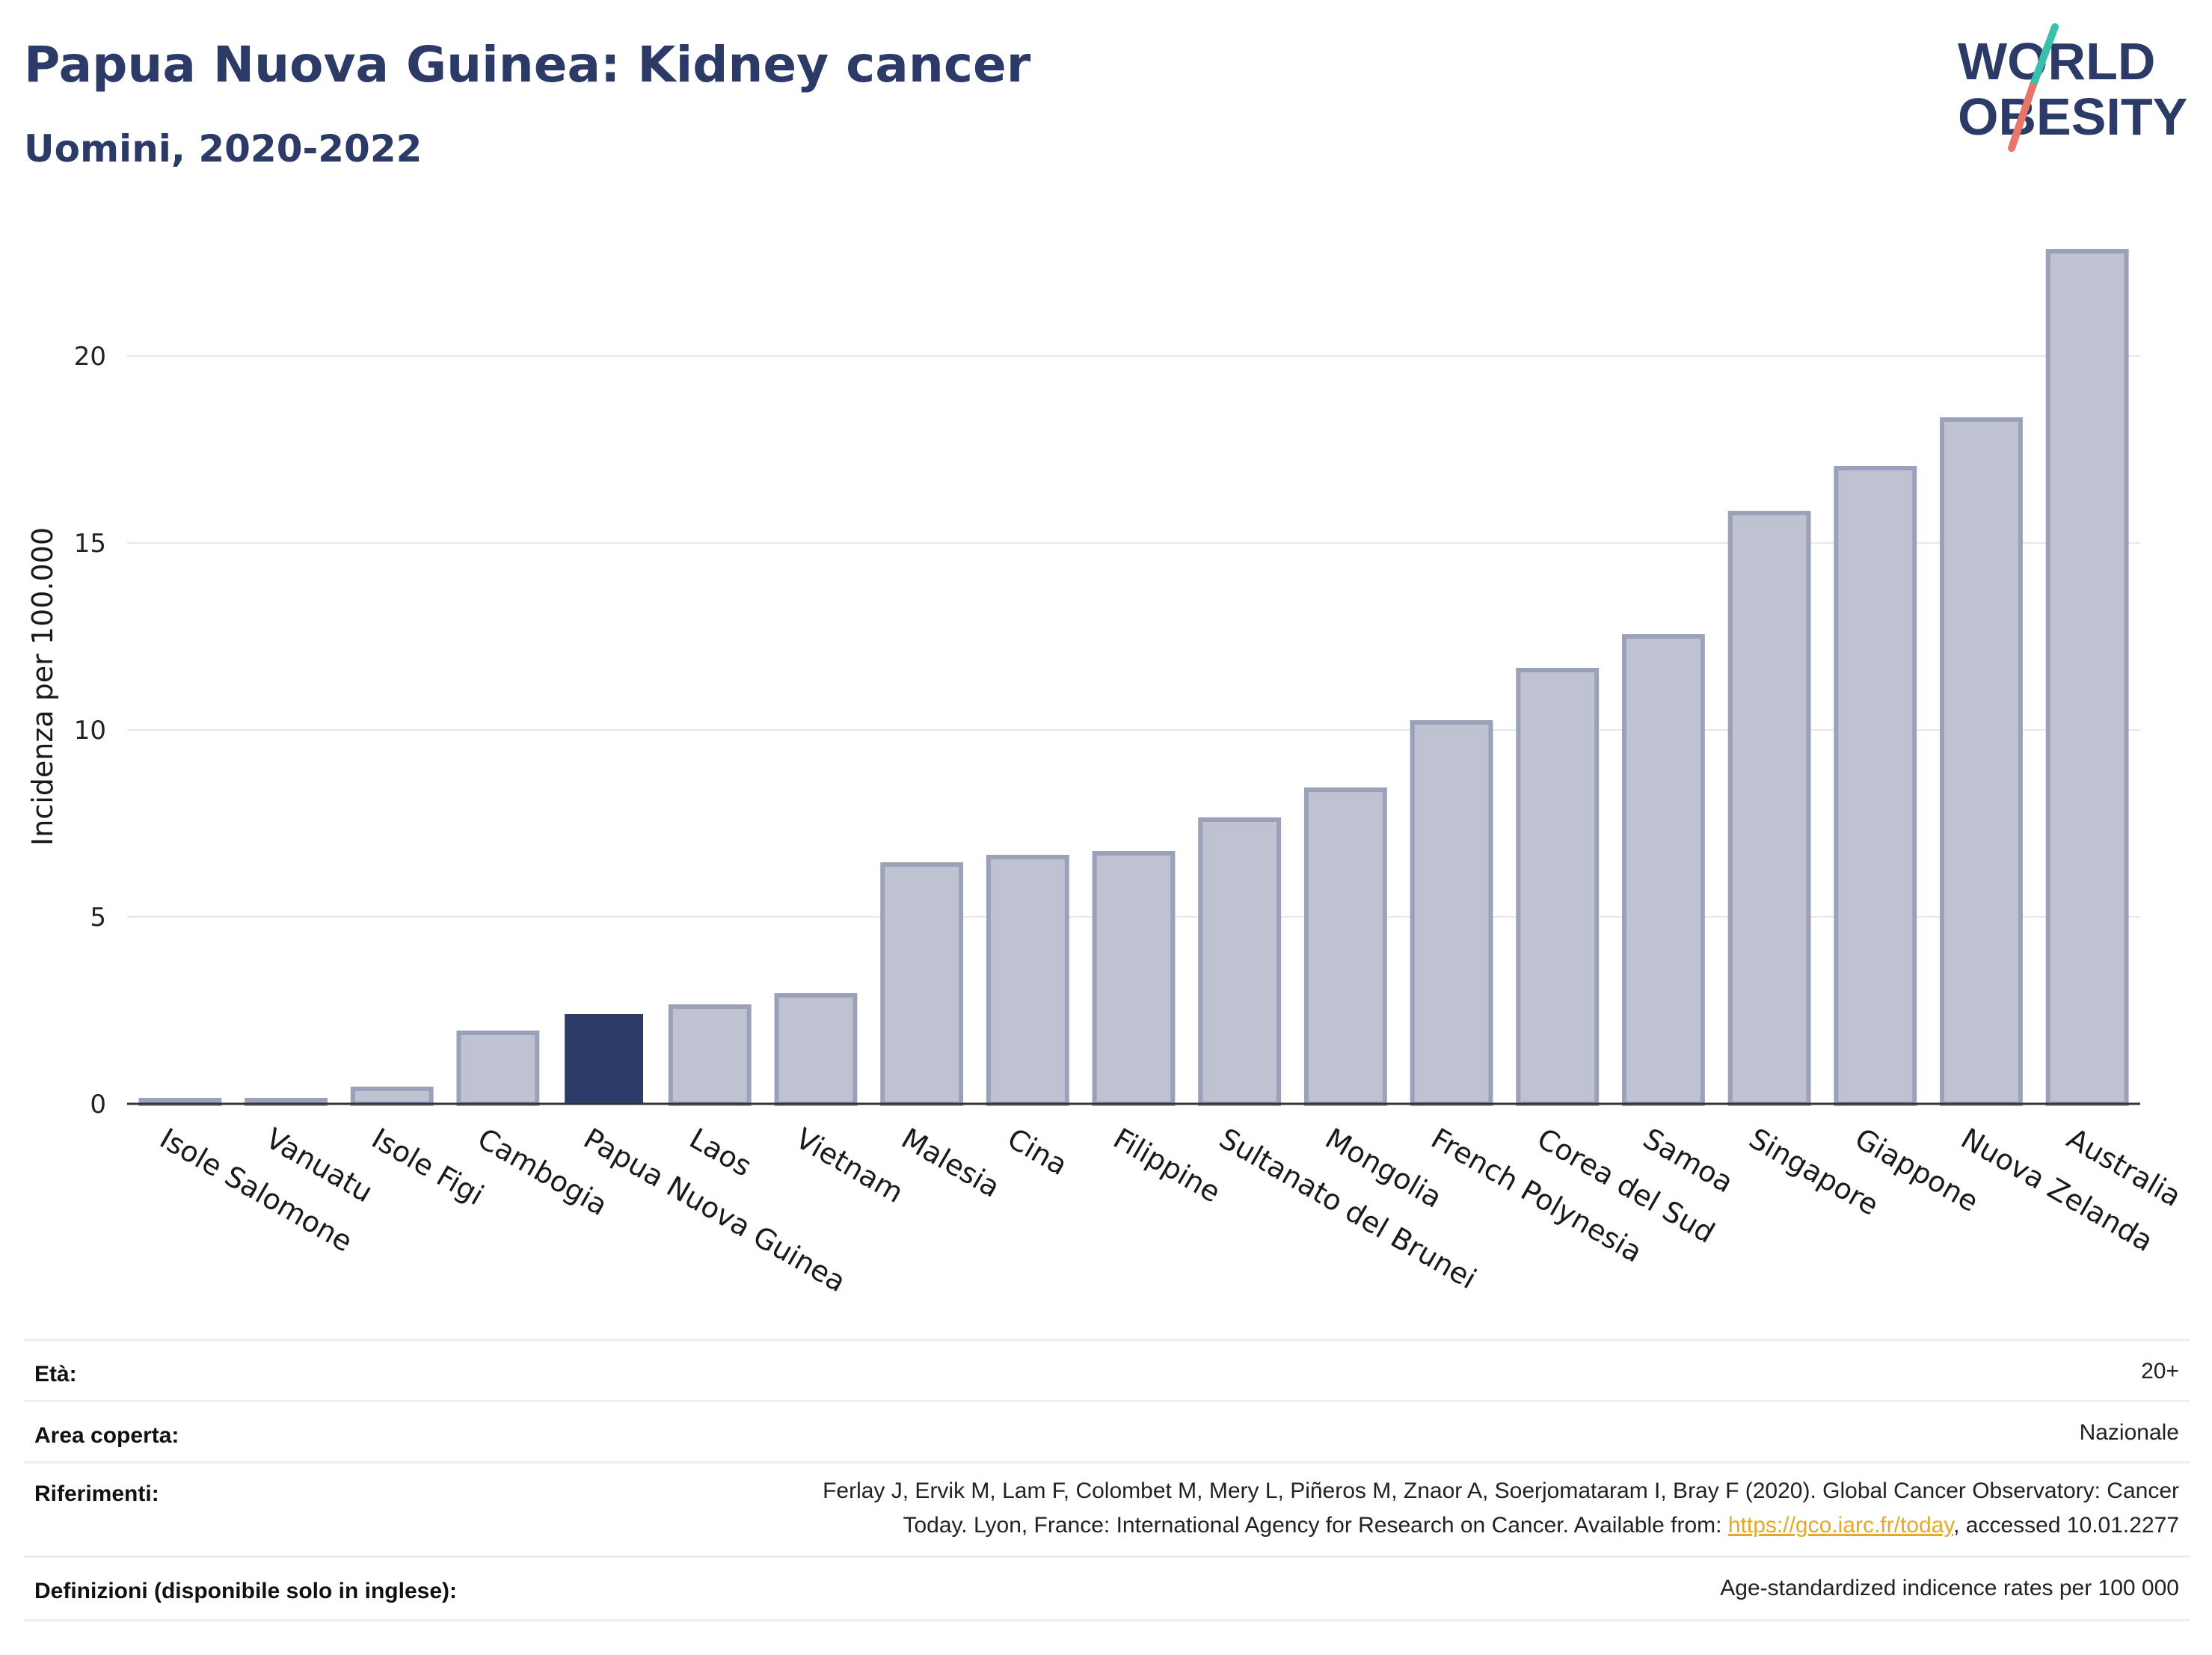  I want to click on meta-row-age: Età: 20+, so click(1107, 1370).